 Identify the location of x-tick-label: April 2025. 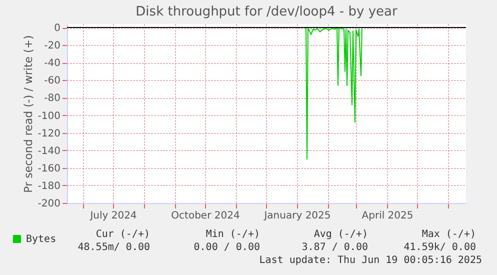
(388, 216).